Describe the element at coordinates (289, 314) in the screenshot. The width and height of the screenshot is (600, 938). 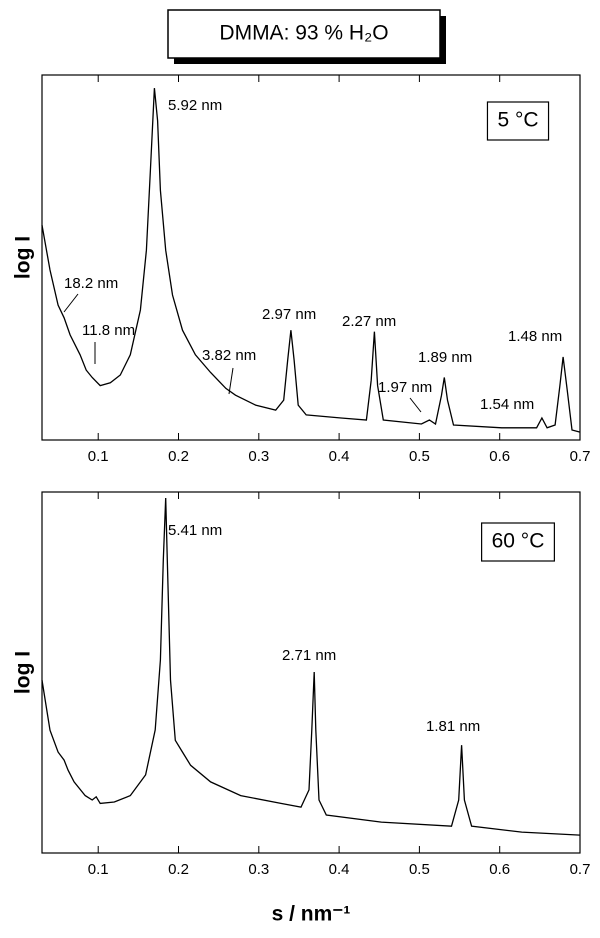
I see `peak-label: 2.97 nm` at that location.